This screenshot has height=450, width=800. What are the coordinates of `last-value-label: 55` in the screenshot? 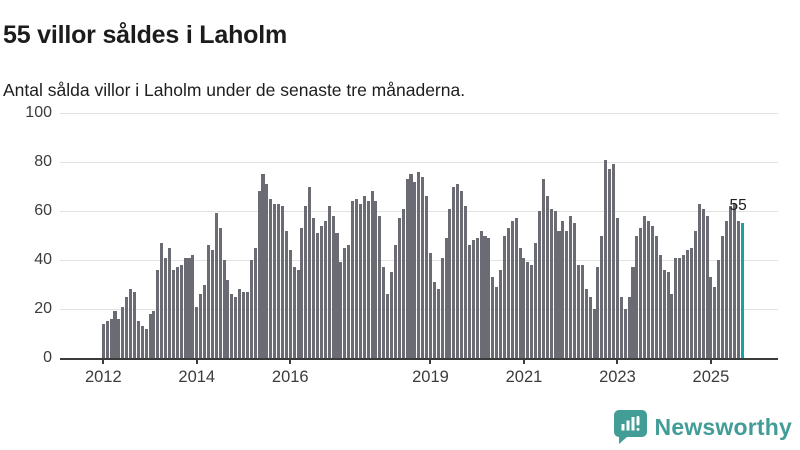 It's located at (738, 206).